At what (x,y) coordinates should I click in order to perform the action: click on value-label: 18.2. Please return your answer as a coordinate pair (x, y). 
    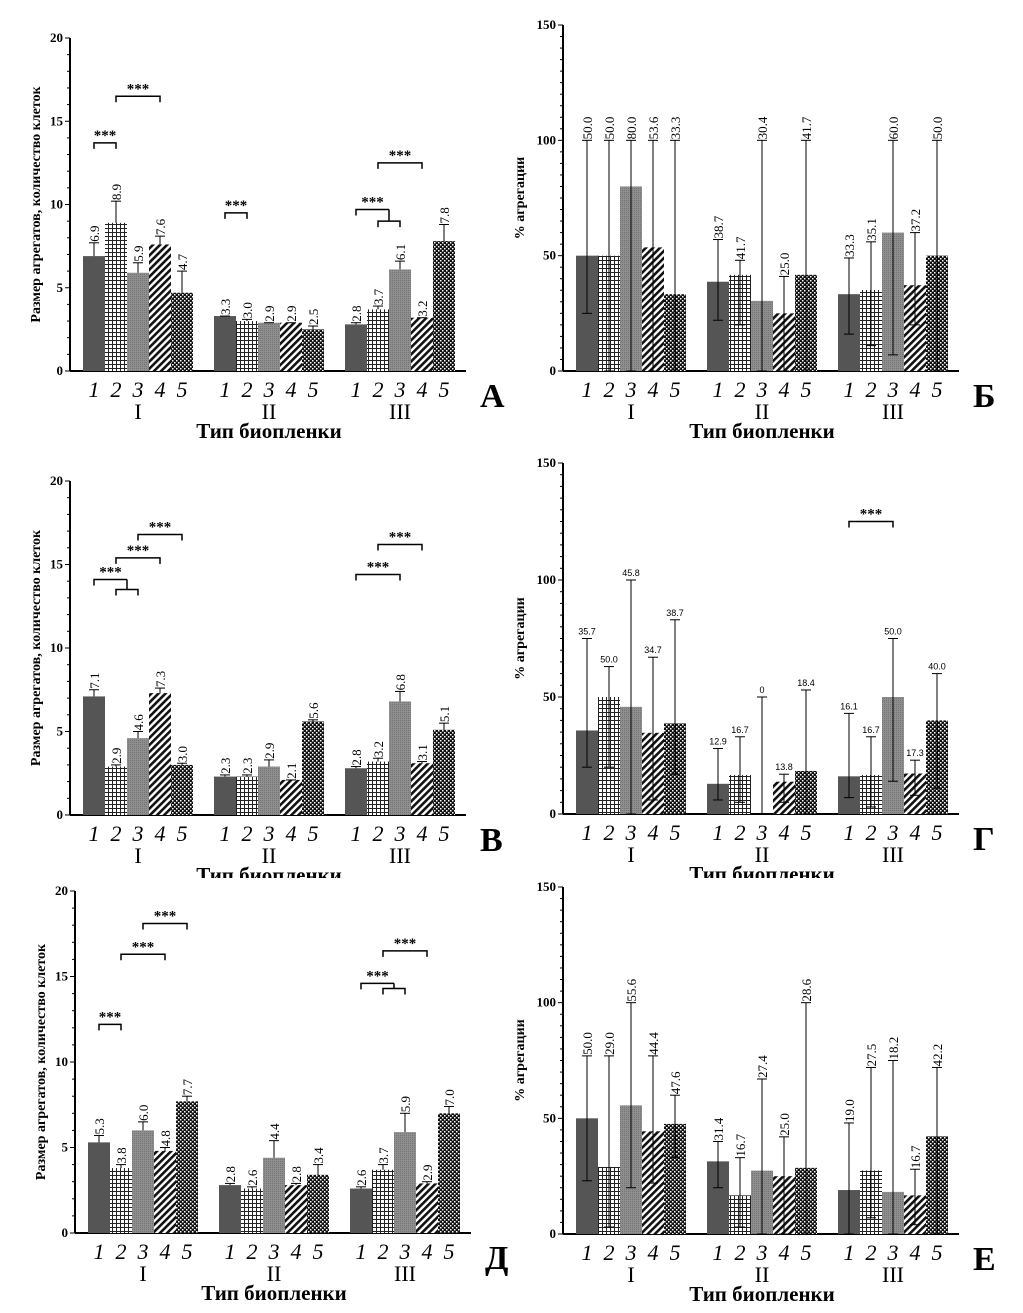
    Looking at the image, I should click on (893, 1048).